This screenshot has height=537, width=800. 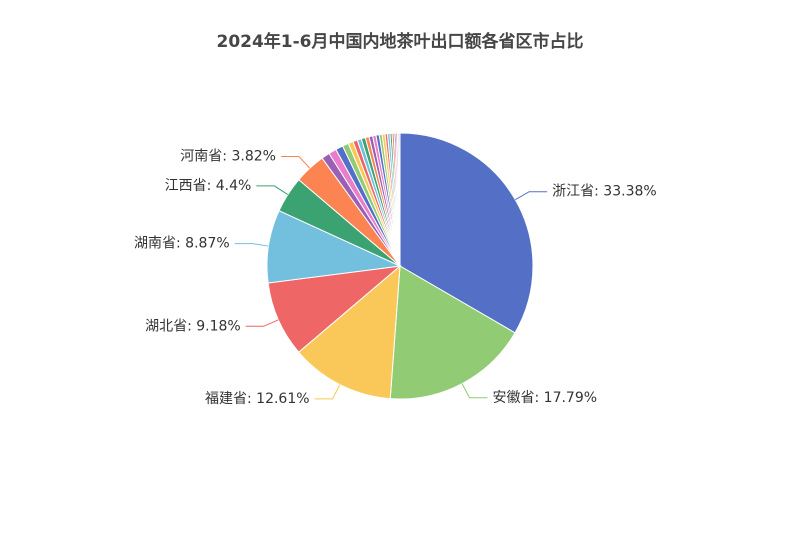 What do you see at coordinates (208, 186) in the screenshot?
I see `slice-label: 江西省: 4.4%` at bounding box center [208, 186].